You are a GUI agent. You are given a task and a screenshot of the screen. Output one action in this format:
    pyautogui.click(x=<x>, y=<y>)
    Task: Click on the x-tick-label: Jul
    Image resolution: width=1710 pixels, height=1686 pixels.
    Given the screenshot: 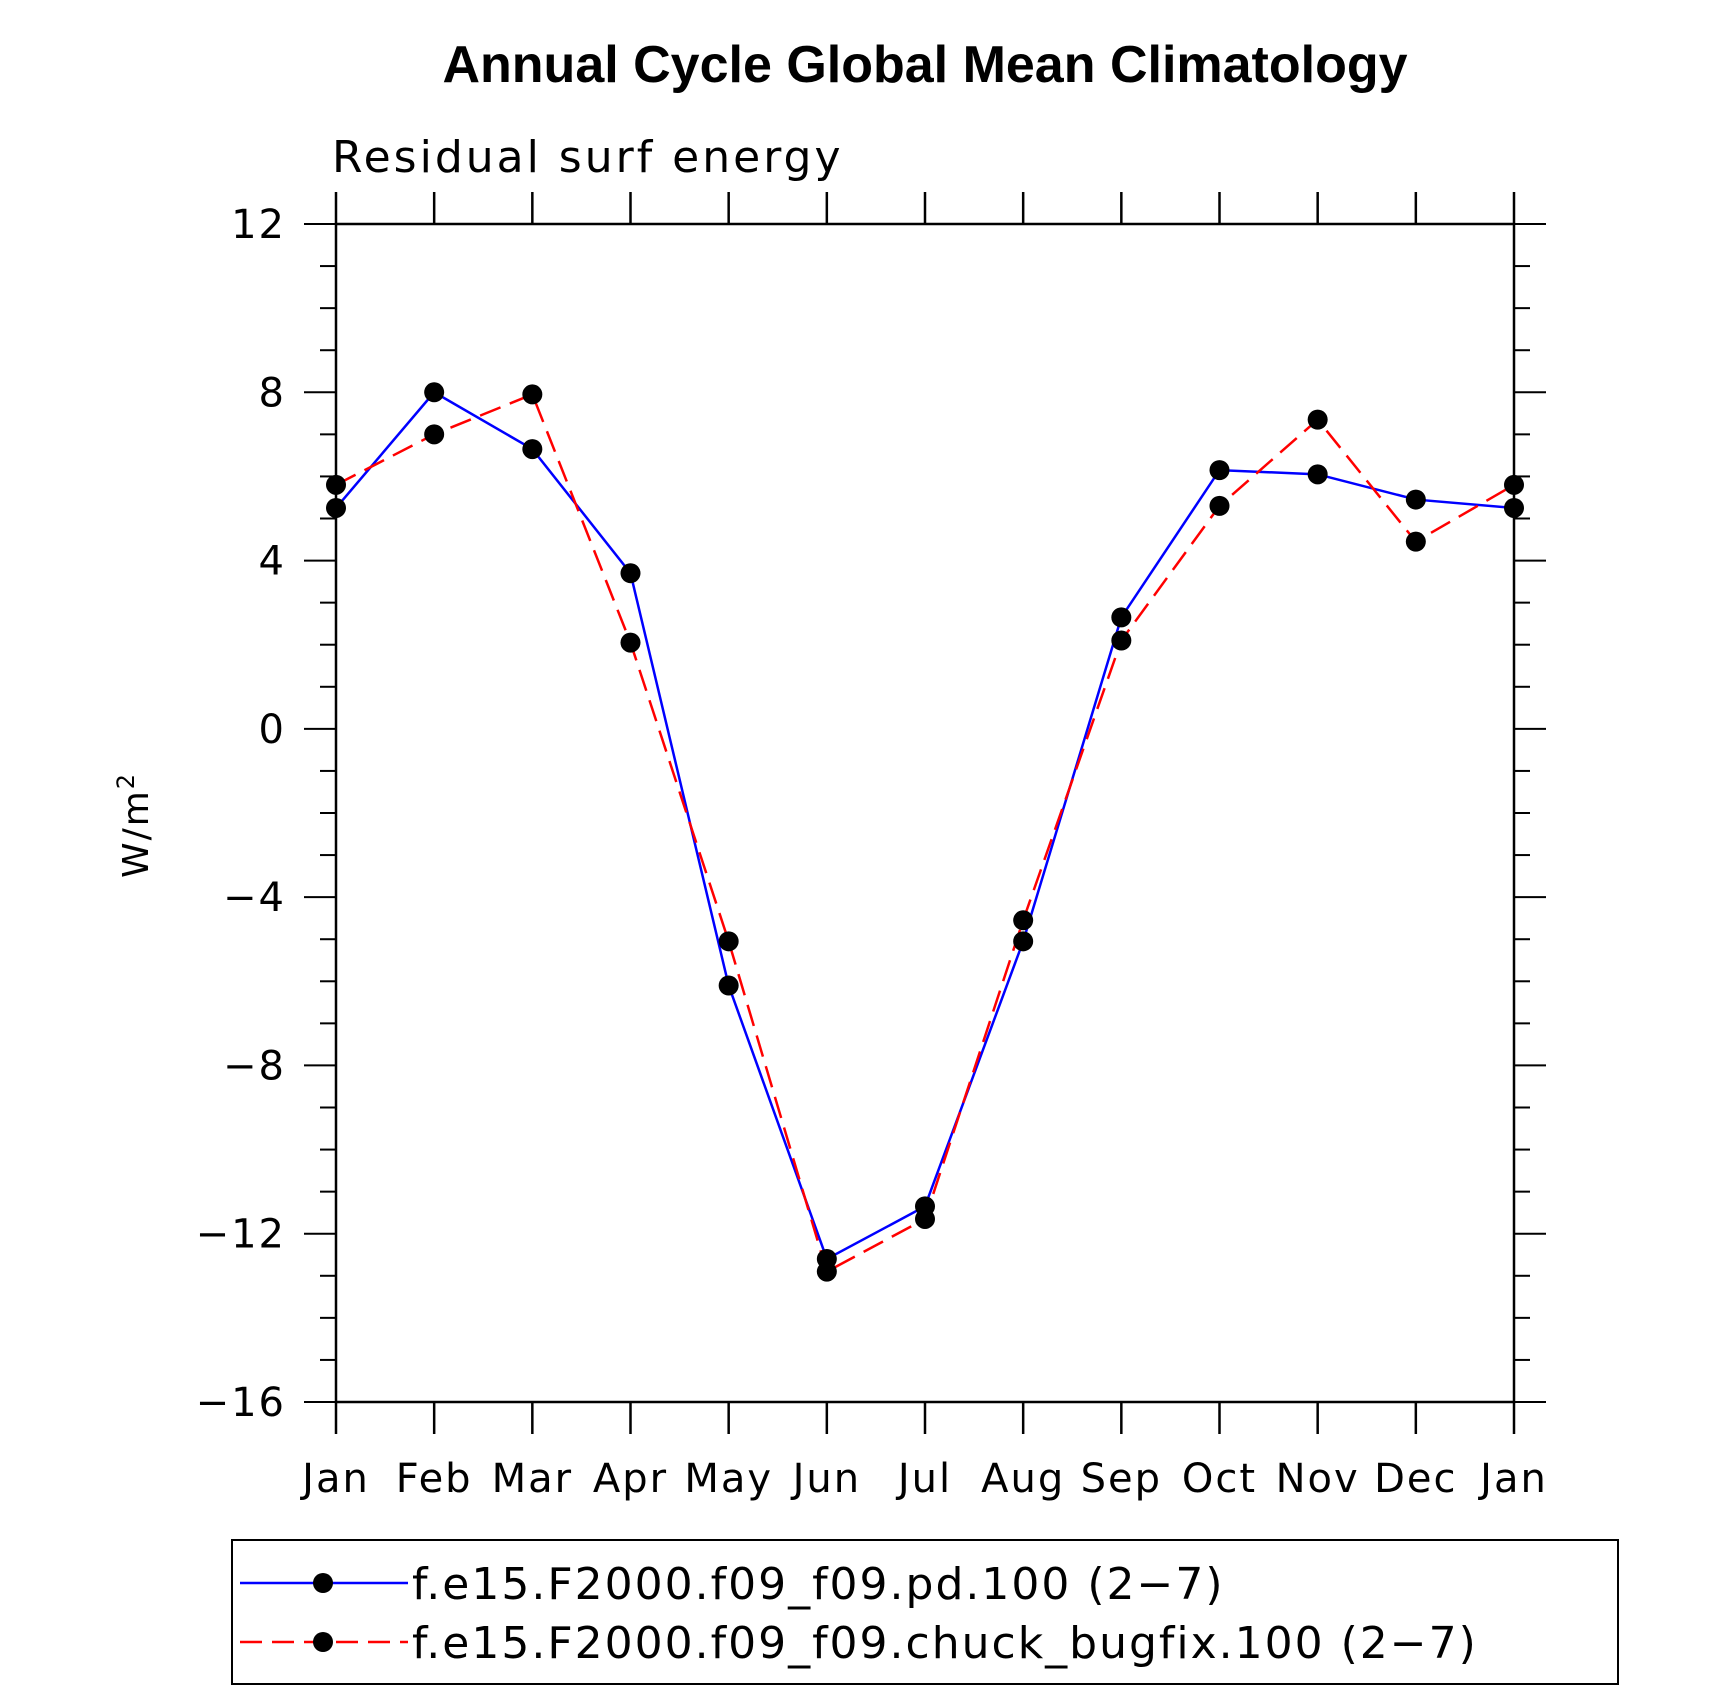 What is the action you would take?
    pyautogui.click(x=923, y=1479)
    